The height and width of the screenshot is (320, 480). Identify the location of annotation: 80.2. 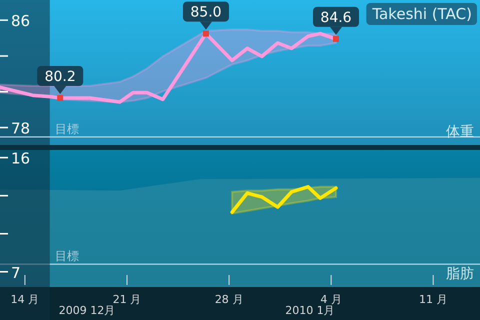
(60, 77).